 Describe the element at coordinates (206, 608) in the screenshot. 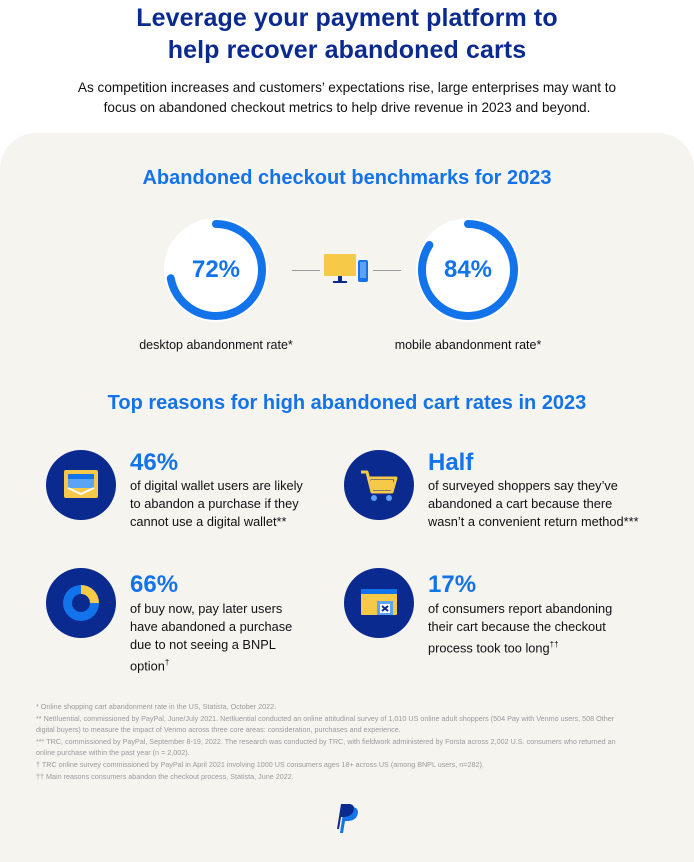

I see `reason-3-line: of buy now, pay later users` at that location.